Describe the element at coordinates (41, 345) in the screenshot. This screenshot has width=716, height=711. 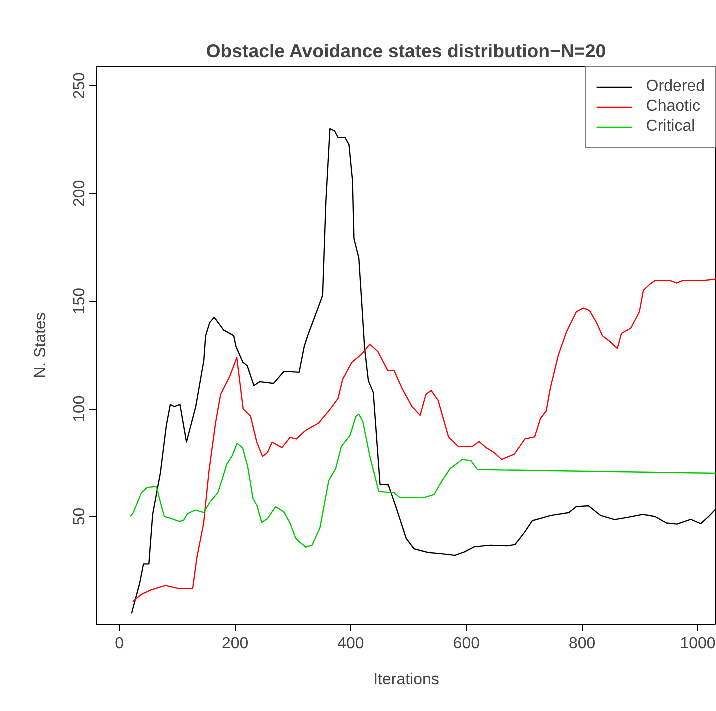
I see `y-axis-title: N. States` at that location.